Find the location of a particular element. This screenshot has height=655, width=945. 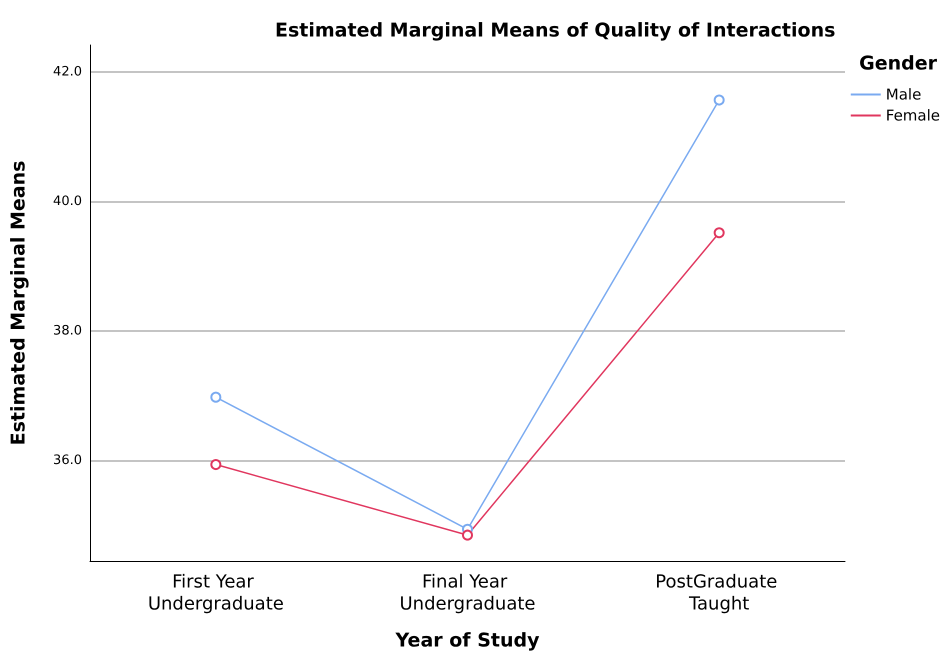

x-axis-title: Year of Study is located at coordinates (467, 641).